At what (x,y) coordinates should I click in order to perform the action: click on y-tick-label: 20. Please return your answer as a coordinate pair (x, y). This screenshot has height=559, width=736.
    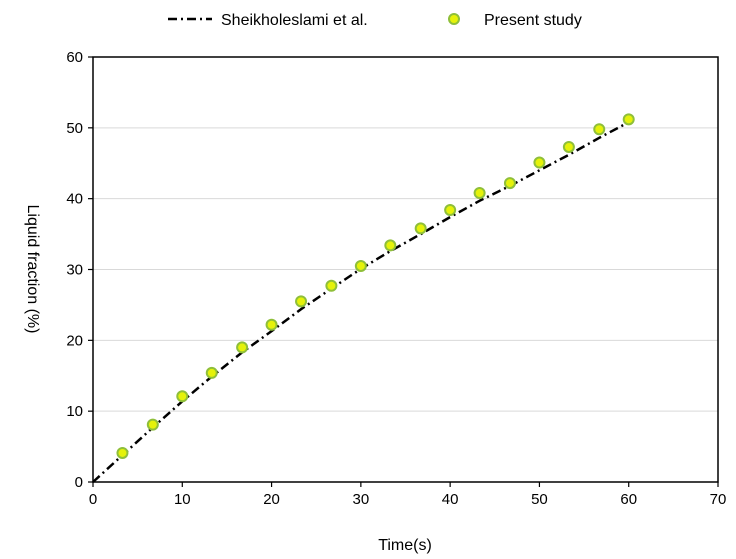
    Looking at the image, I should click on (74, 340).